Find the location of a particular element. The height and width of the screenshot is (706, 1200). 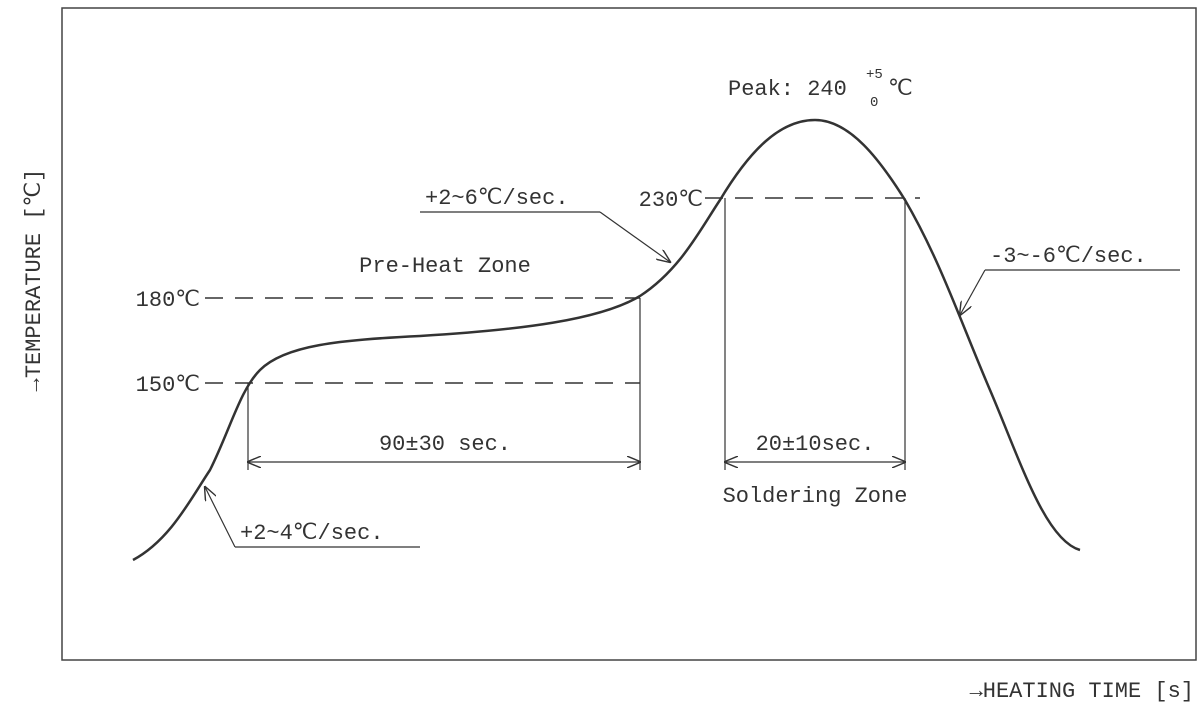

level-label: 180℃ is located at coordinates (168, 300).